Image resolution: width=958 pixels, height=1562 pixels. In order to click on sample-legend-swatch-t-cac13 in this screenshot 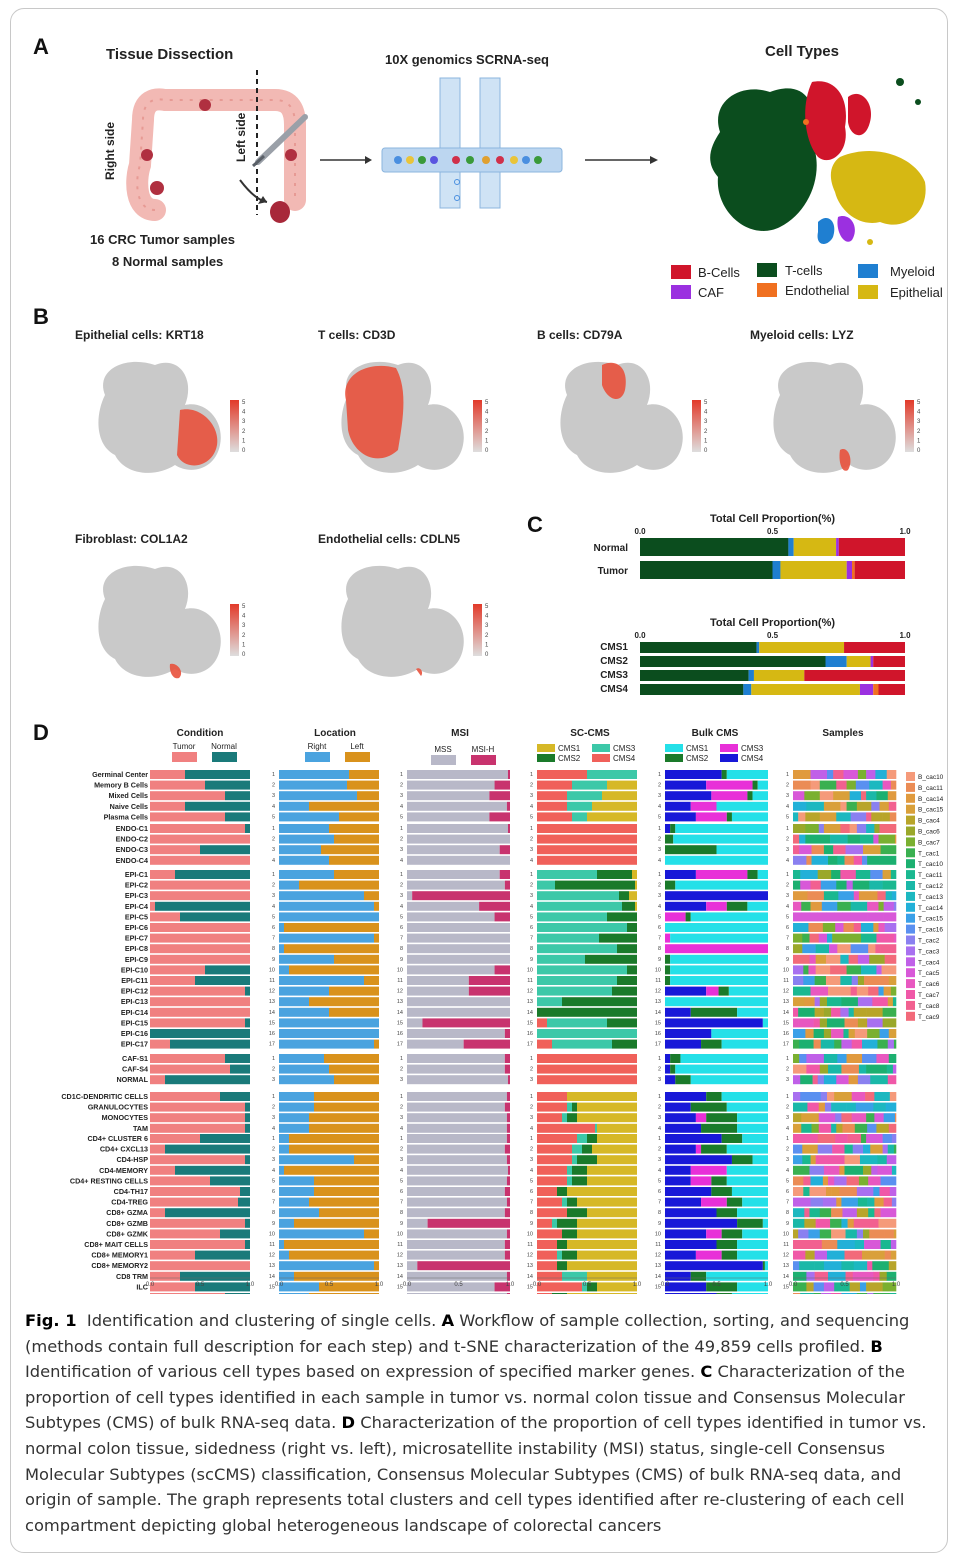, I will do `click(910, 896)`.